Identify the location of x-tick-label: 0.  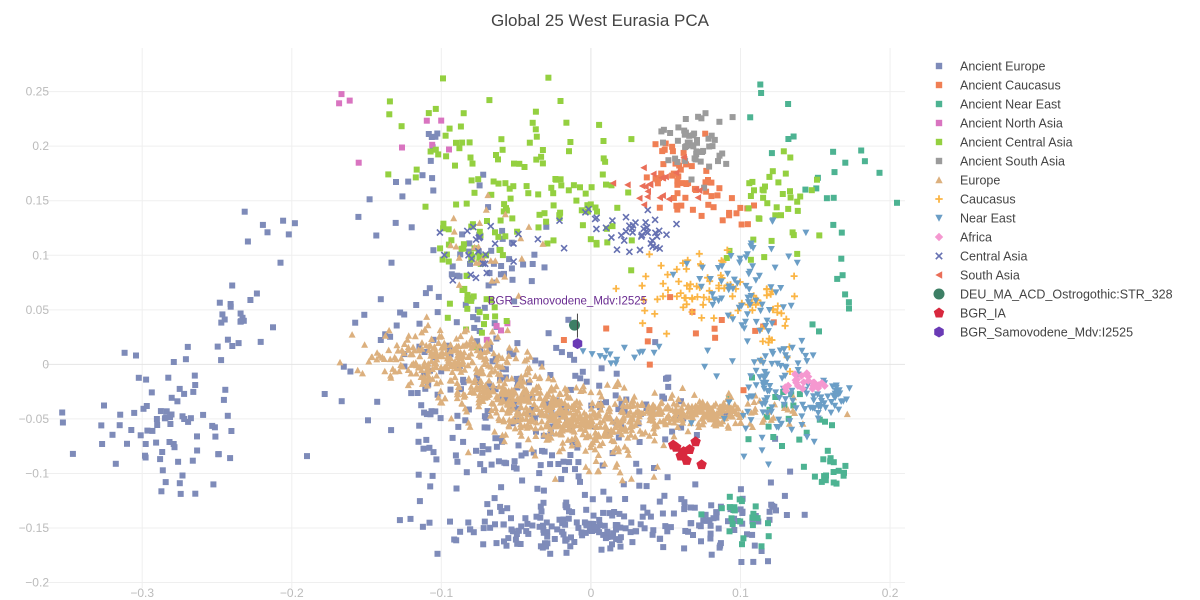
(591, 593).